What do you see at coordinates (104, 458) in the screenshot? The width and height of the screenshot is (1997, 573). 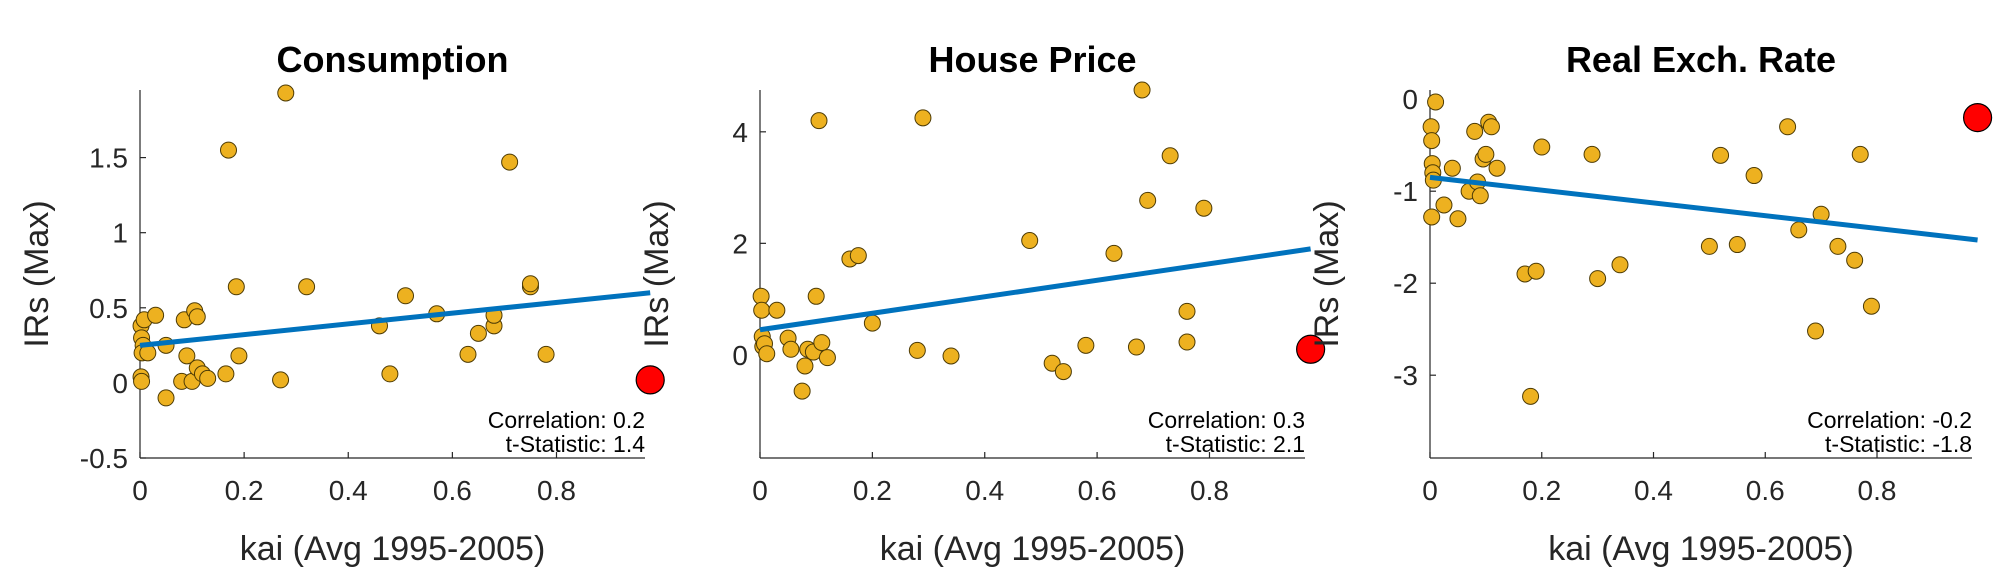 I see `y-tick-label: -0.5` at bounding box center [104, 458].